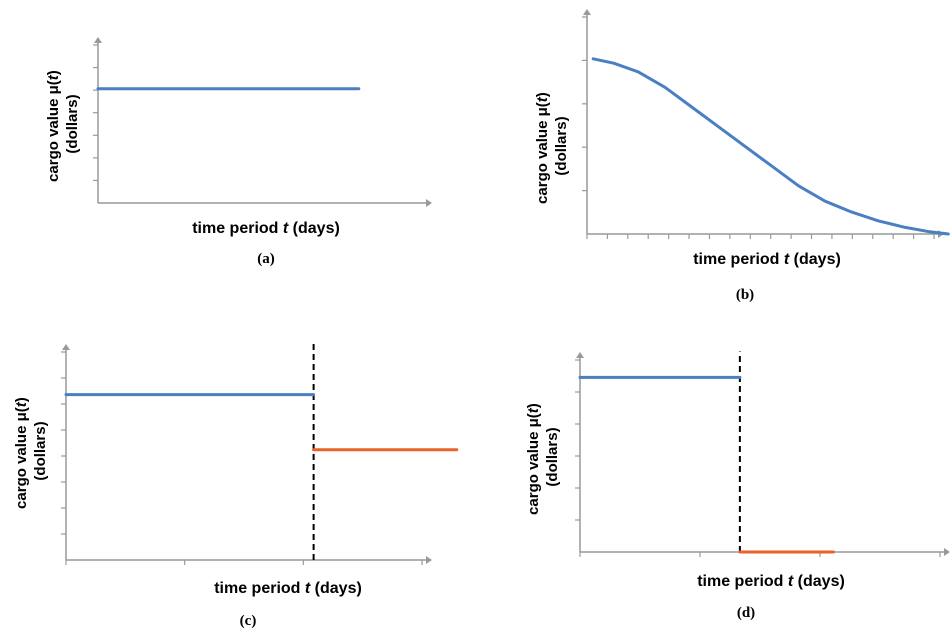 The image size is (950, 633). I want to click on x-axis-label-d: time period t (days), so click(771, 581).